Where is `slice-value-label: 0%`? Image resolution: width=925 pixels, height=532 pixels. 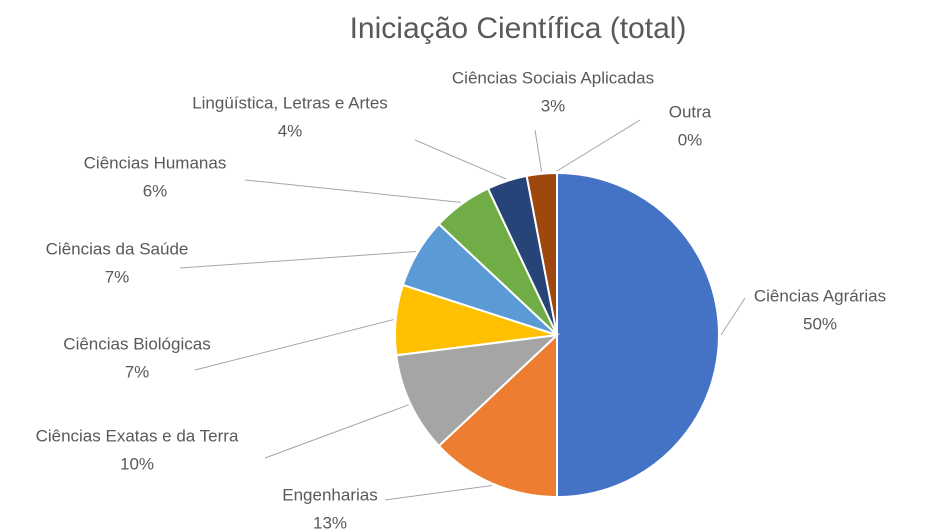
slice-value-label: 0% is located at coordinates (690, 139).